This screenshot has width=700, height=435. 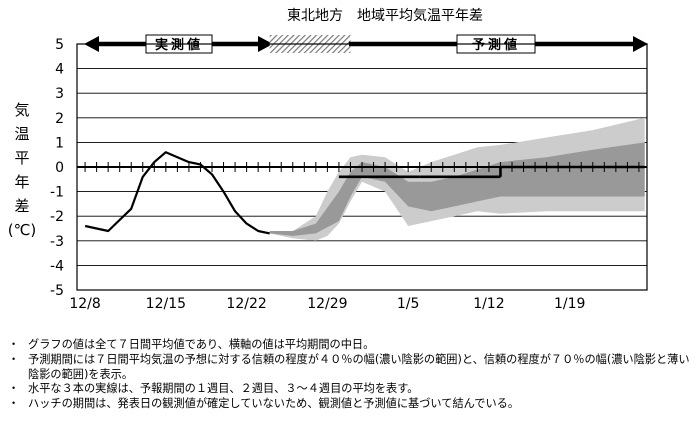 What do you see at coordinates (59, 168) in the screenshot?
I see `y-tick-label: 0` at bounding box center [59, 168].